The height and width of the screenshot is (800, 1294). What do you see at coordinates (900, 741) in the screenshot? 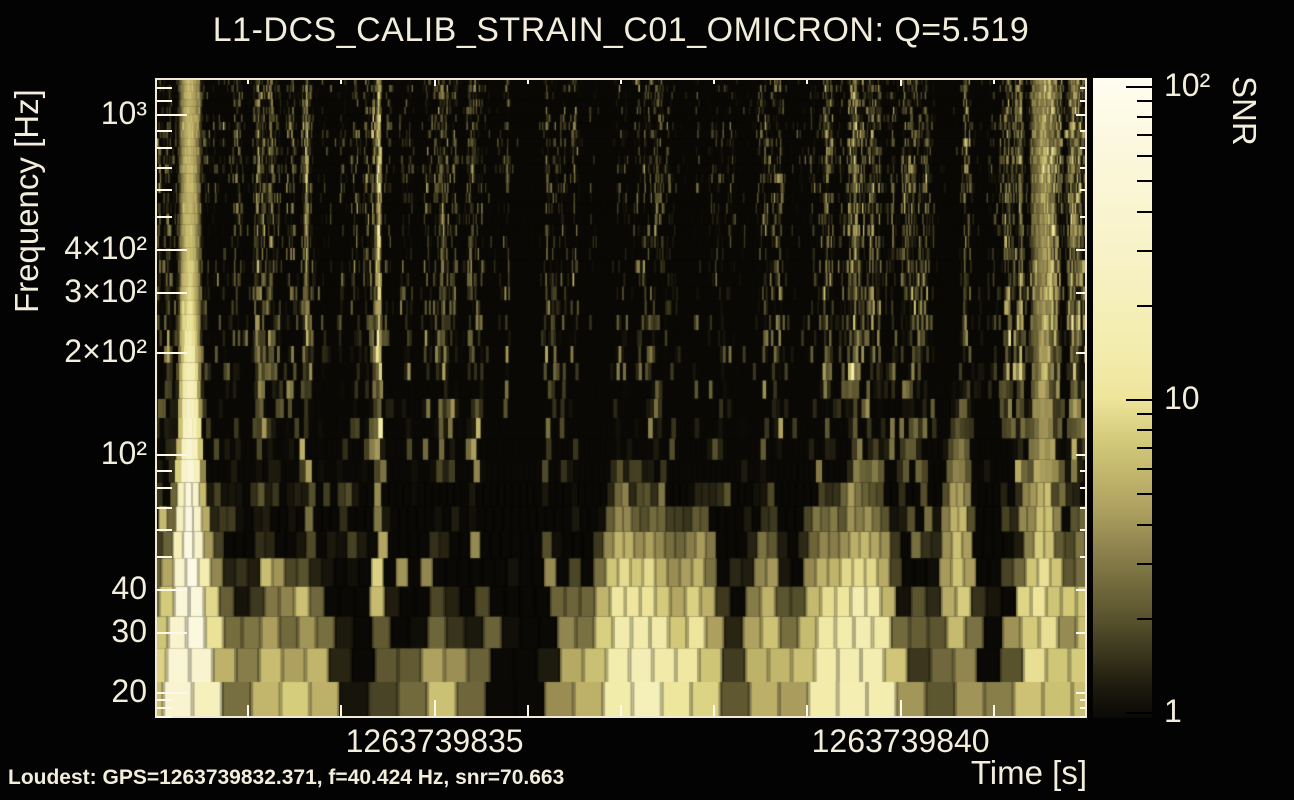
I see `x-tick-label: 1263739840` at bounding box center [900, 741].